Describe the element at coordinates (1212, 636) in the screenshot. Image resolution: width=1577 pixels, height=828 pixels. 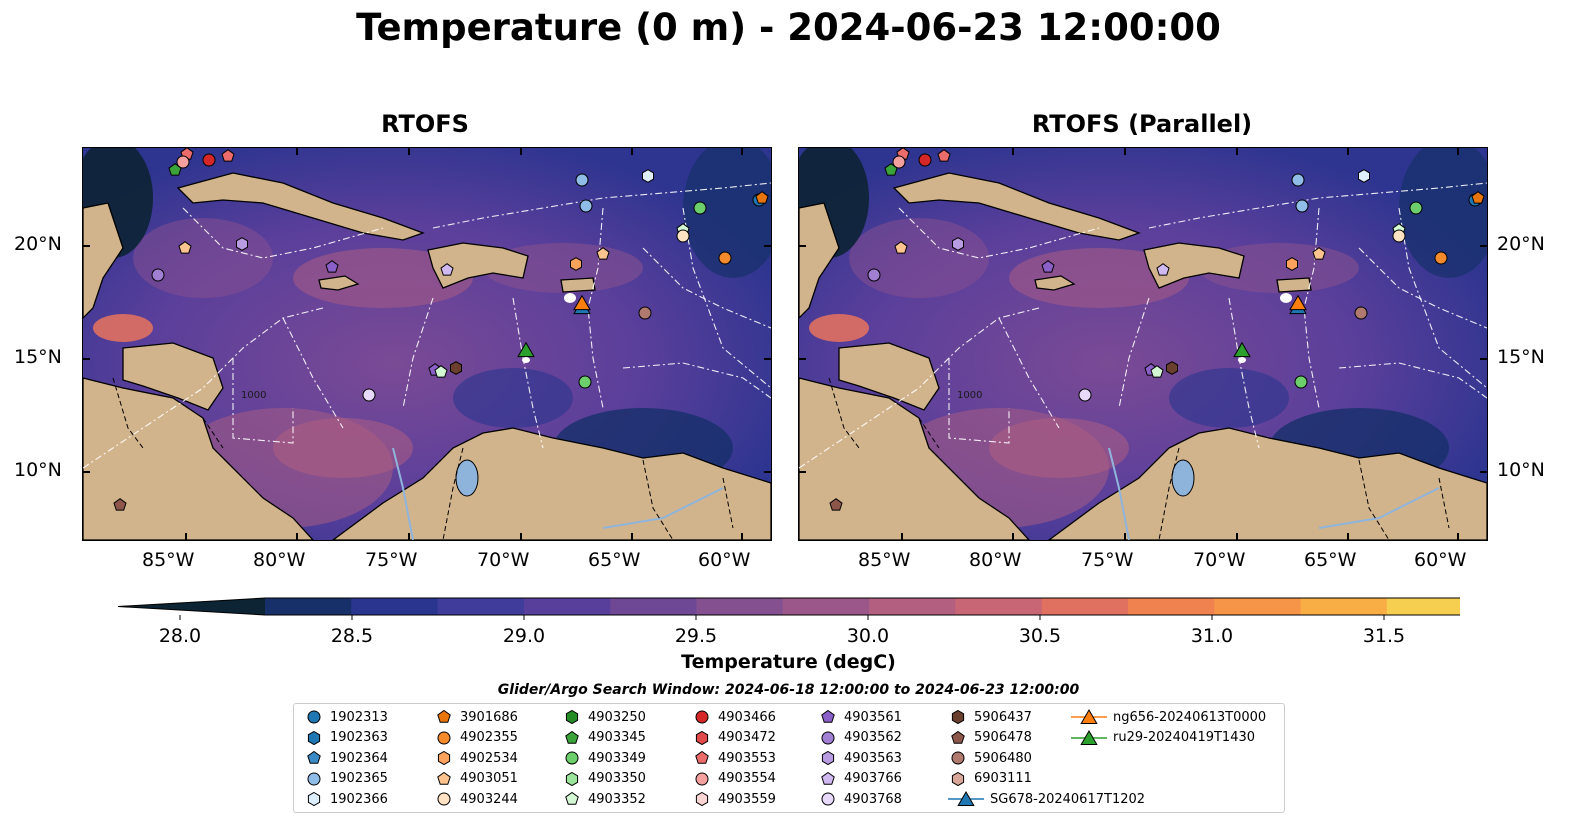
I see `colorbar-tick: 31.0` at that location.